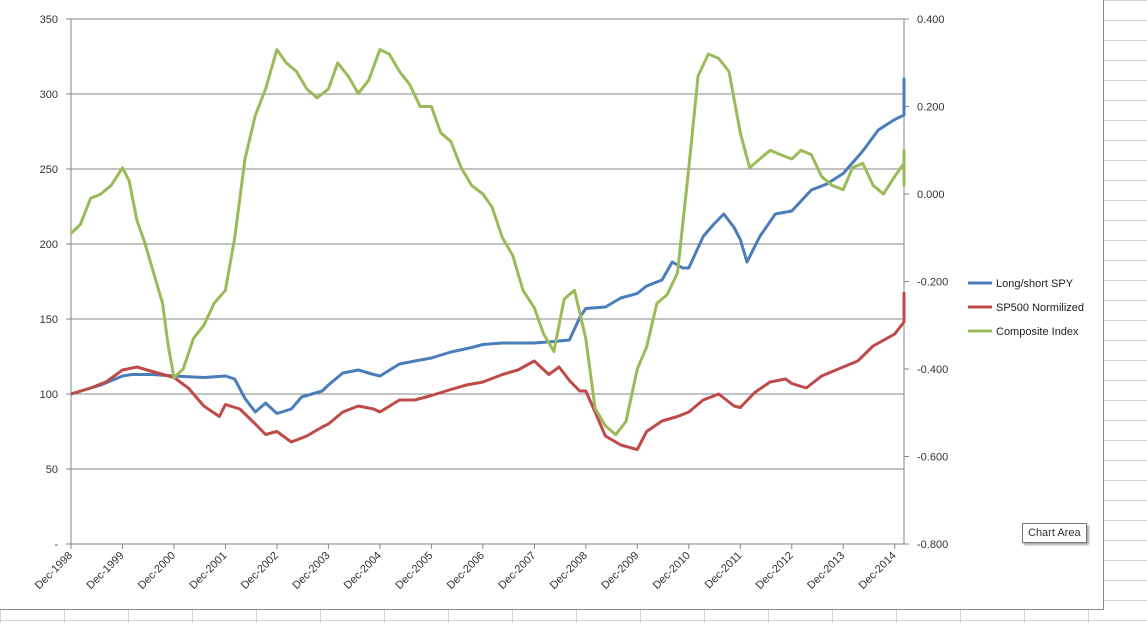 The height and width of the screenshot is (623, 1147). Describe the element at coordinates (931, 108) in the screenshot. I see `secondary-y-axis-tick-label: 0.200` at that location.